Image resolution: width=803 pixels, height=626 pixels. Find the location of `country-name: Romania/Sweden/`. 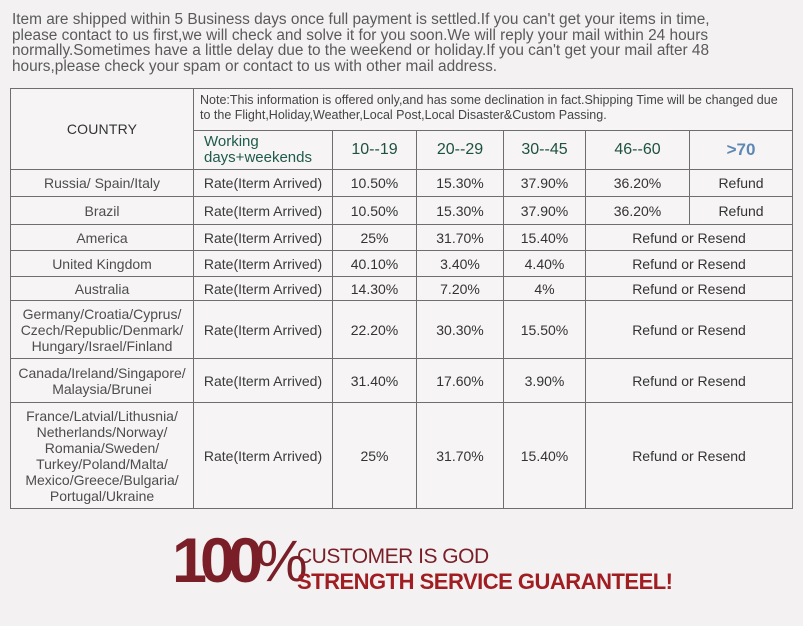

country-name: Romania/Sweden/ is located at coordinates (102, 447).